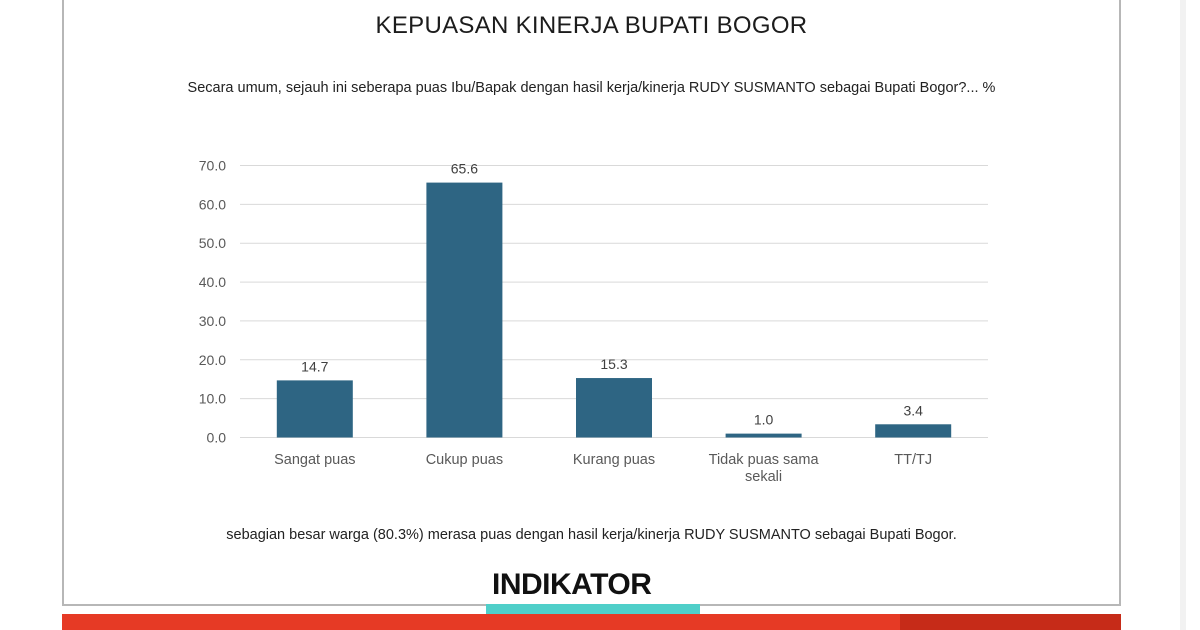 The image size is (1200, 630). Describe the element at coordinates (212, 360) in the screenshot. I see `y-tick-label: 20.0` at that location.